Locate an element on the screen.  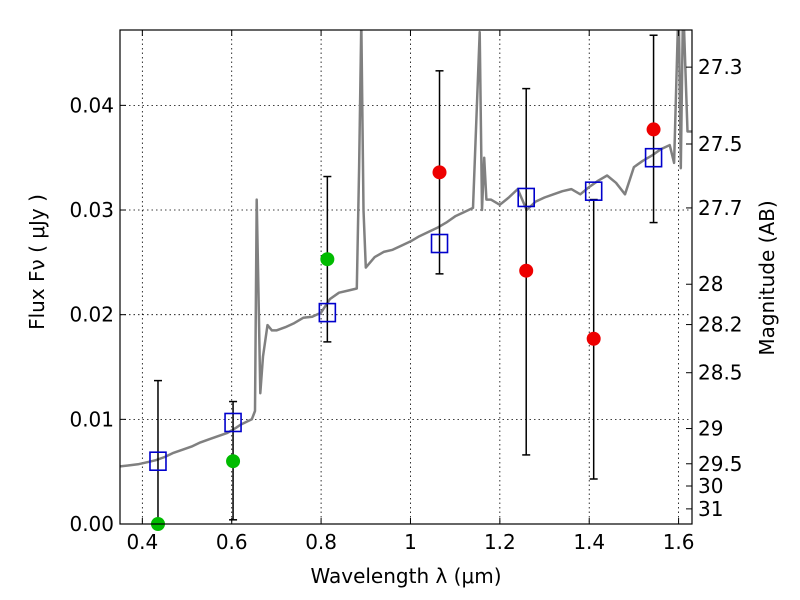
y2-tick-label: 28.2 is located at coordinates (720, 325).